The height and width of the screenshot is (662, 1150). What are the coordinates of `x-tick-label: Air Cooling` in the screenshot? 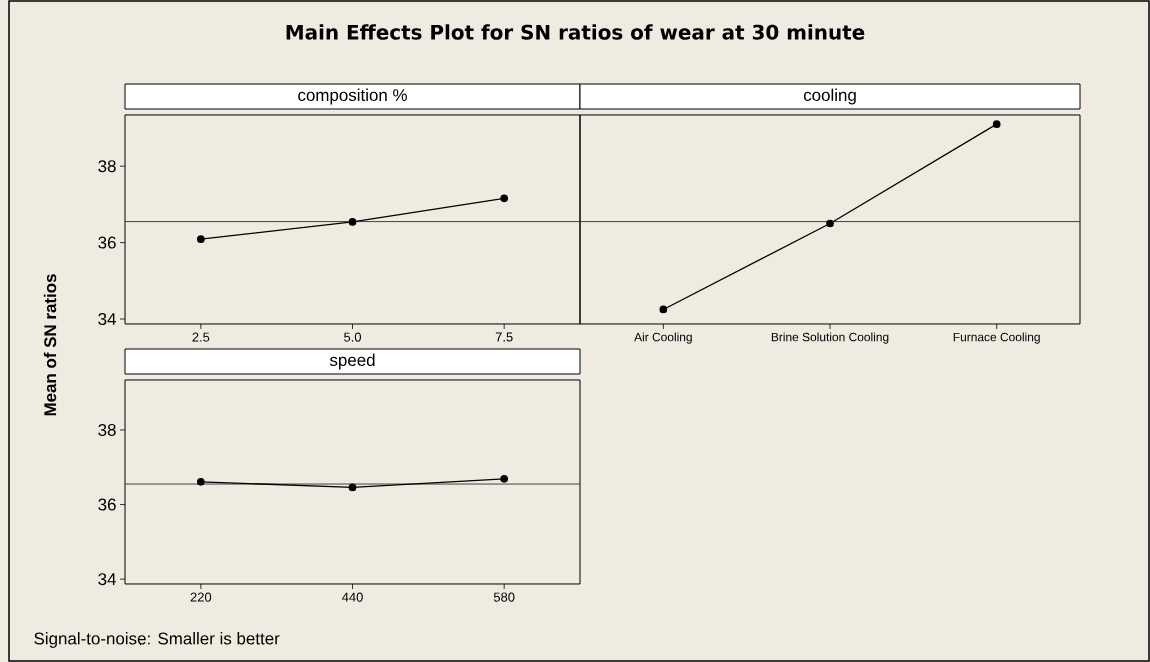 It's located at (663, 338).